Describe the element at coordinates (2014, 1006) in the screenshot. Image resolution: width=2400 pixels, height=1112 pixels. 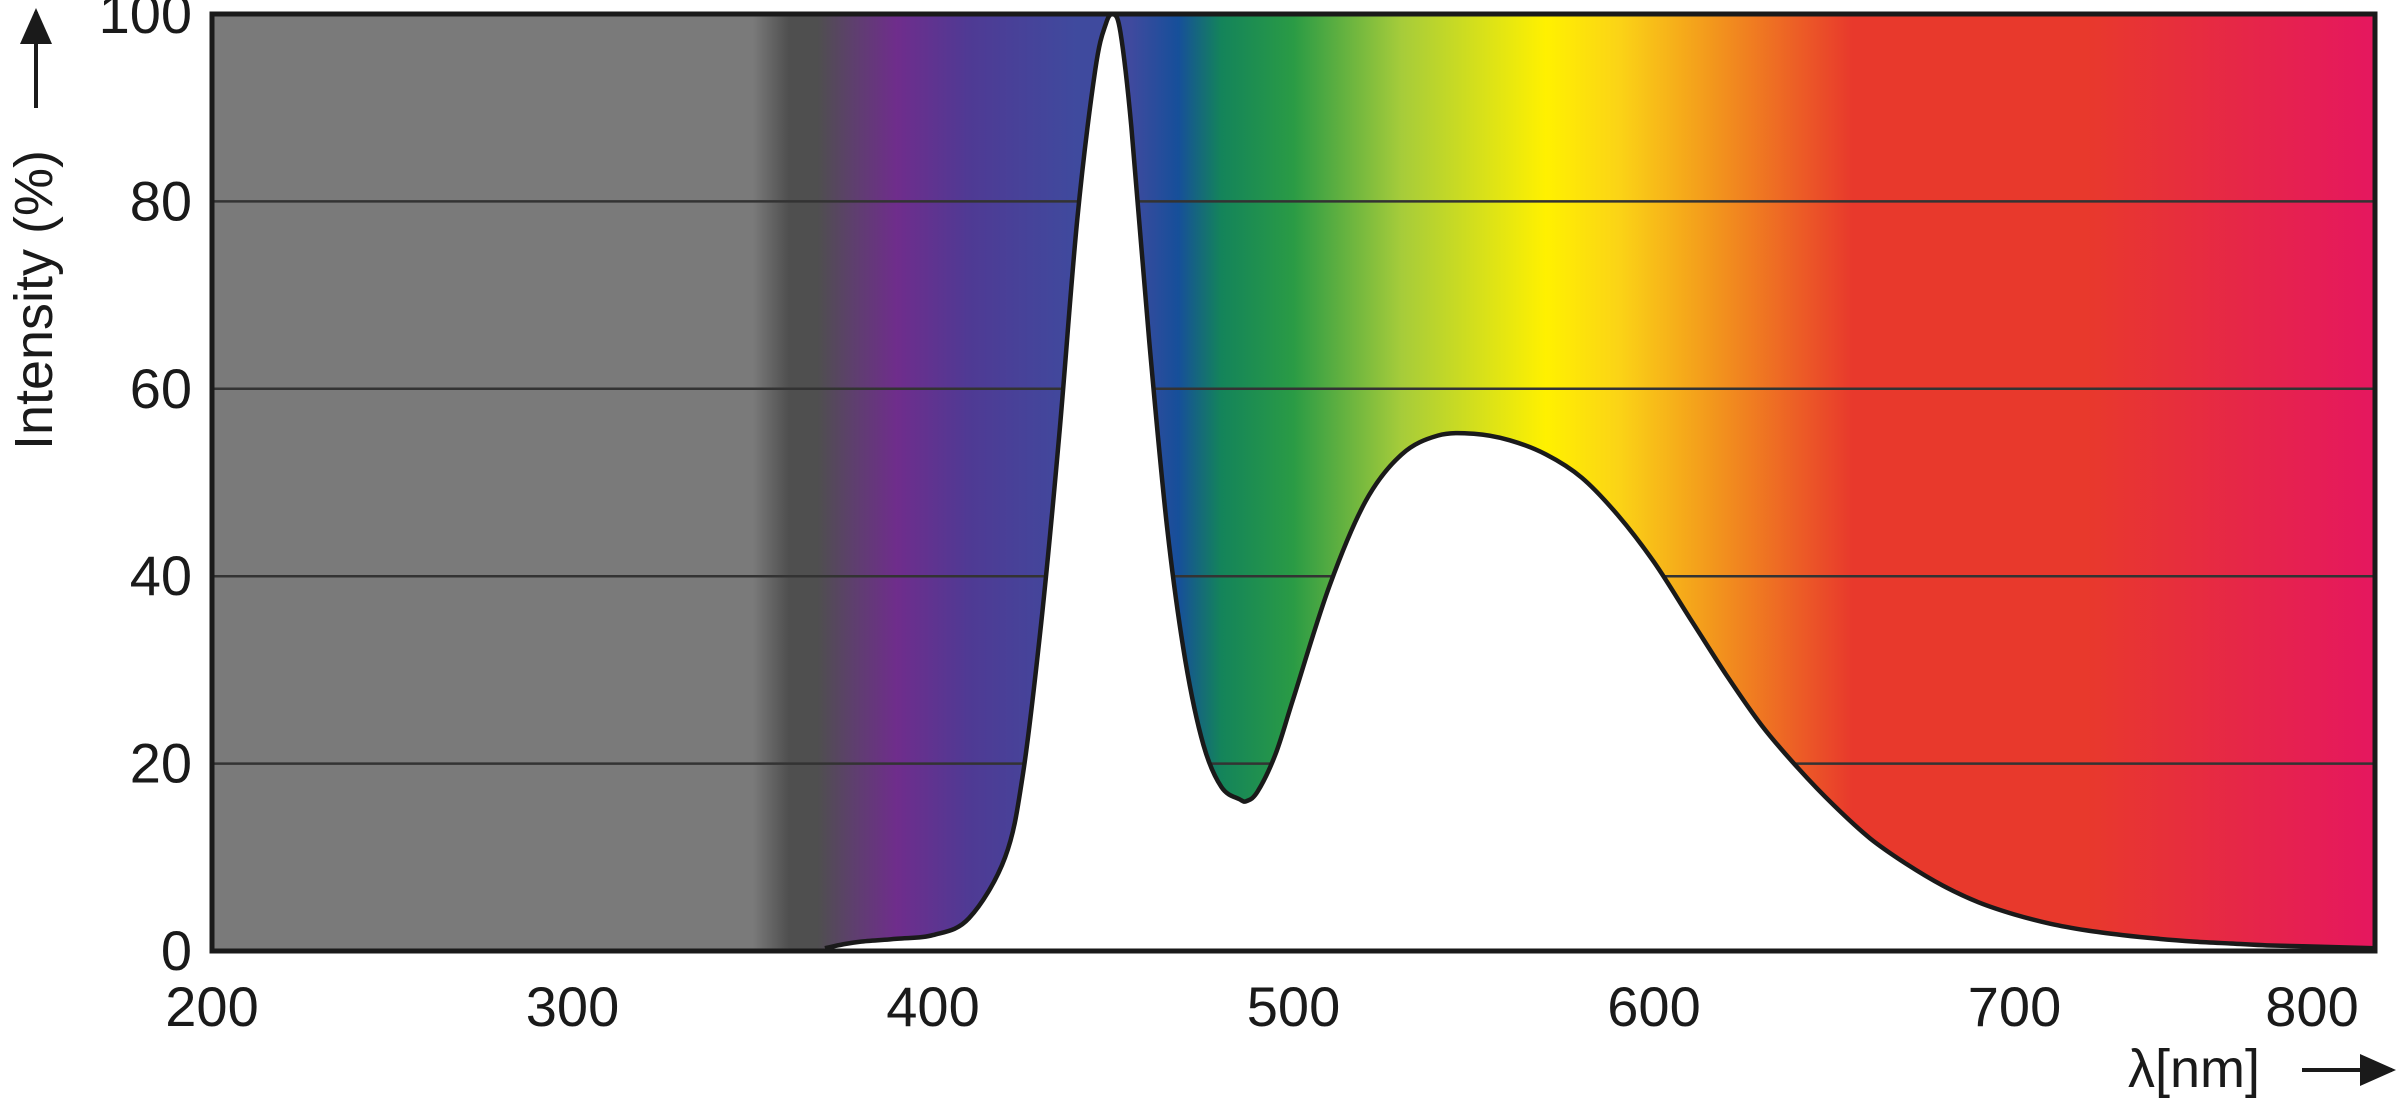
I see `x-tick-label: 700` at that location.